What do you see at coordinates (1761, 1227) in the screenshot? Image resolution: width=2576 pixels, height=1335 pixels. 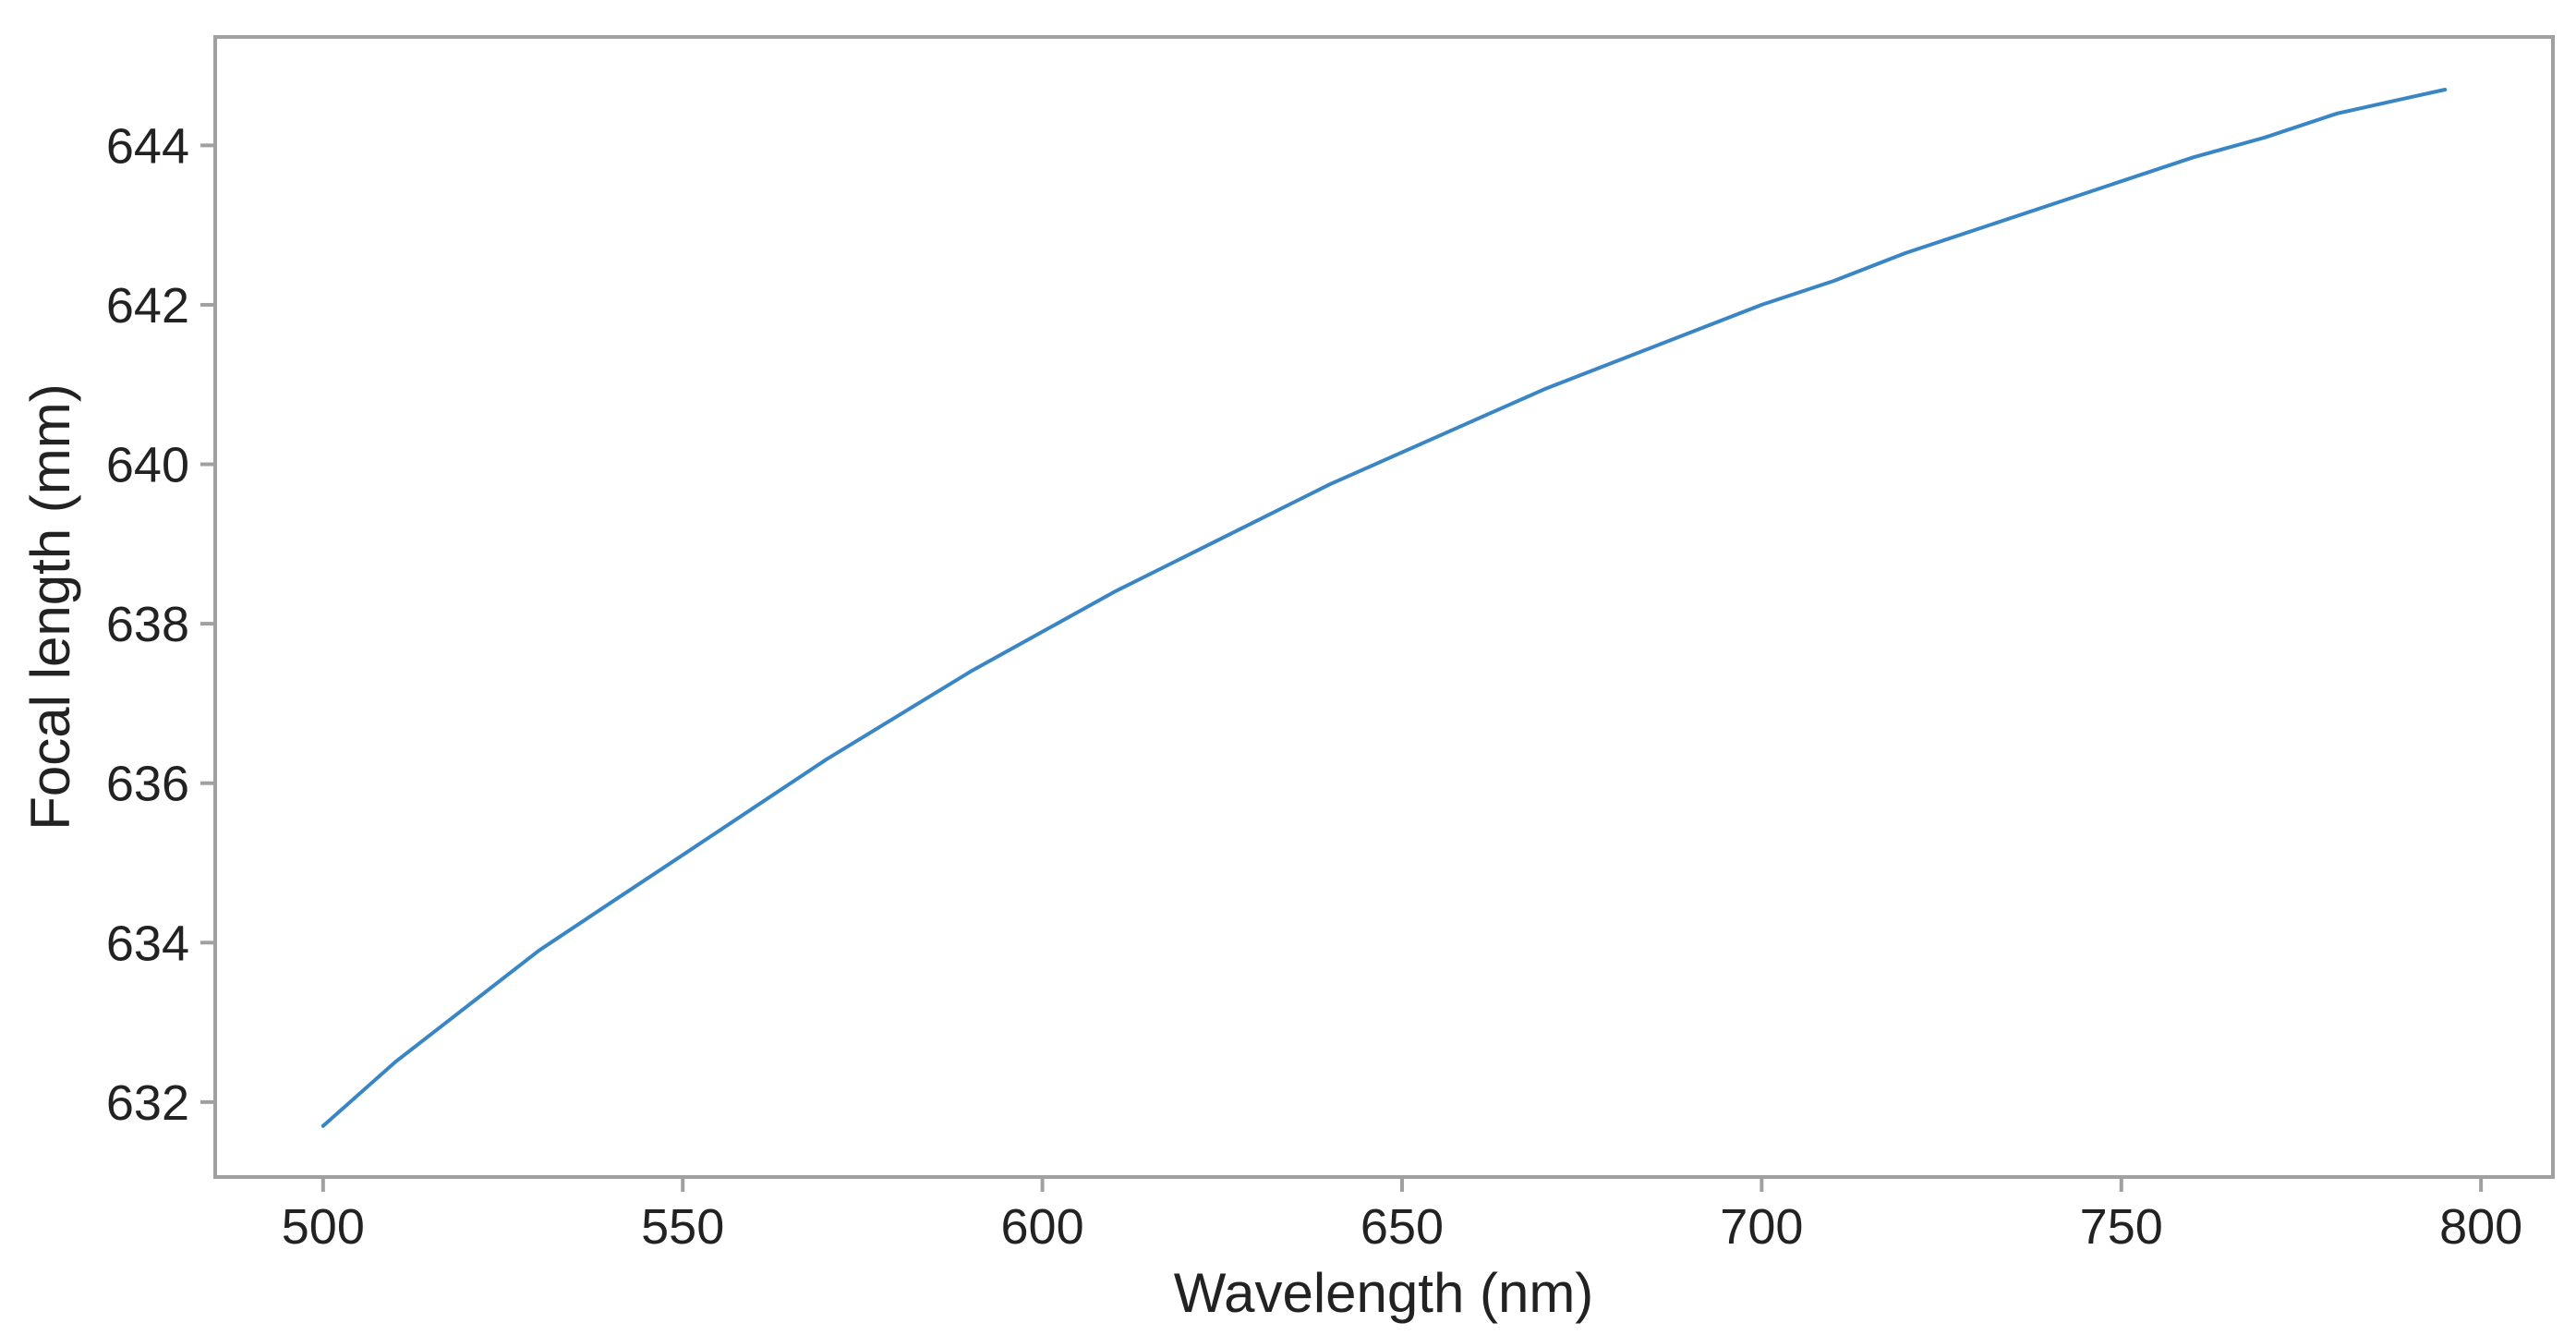 I see `x-tick-label: 700` at bounding box center [1761, 1227].